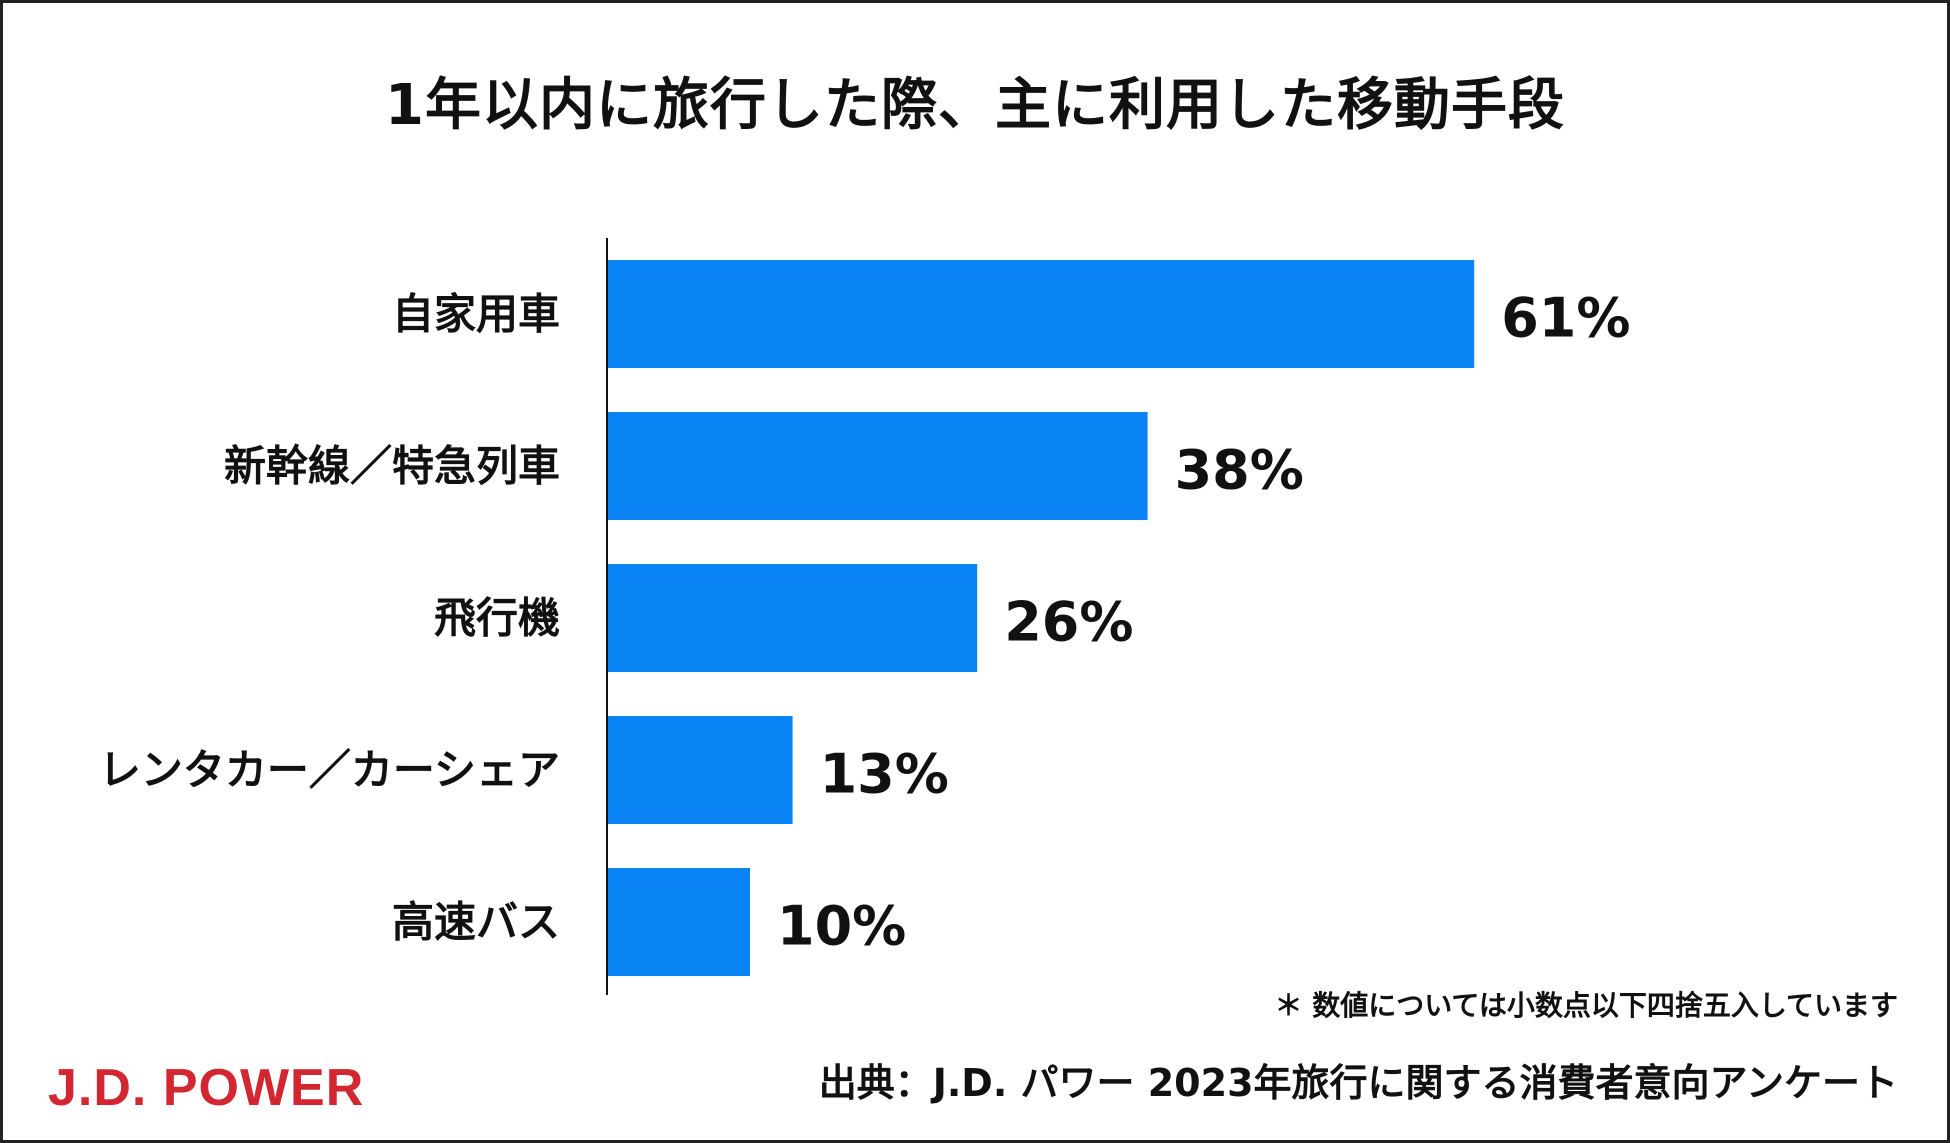 Image resolution: width=1950 pixels, height=1143 pixels. What do you see at coordinates (476, 922) in the screenshot?
I see `category-label-4: 高速バス` at bounding box center [476, 922].